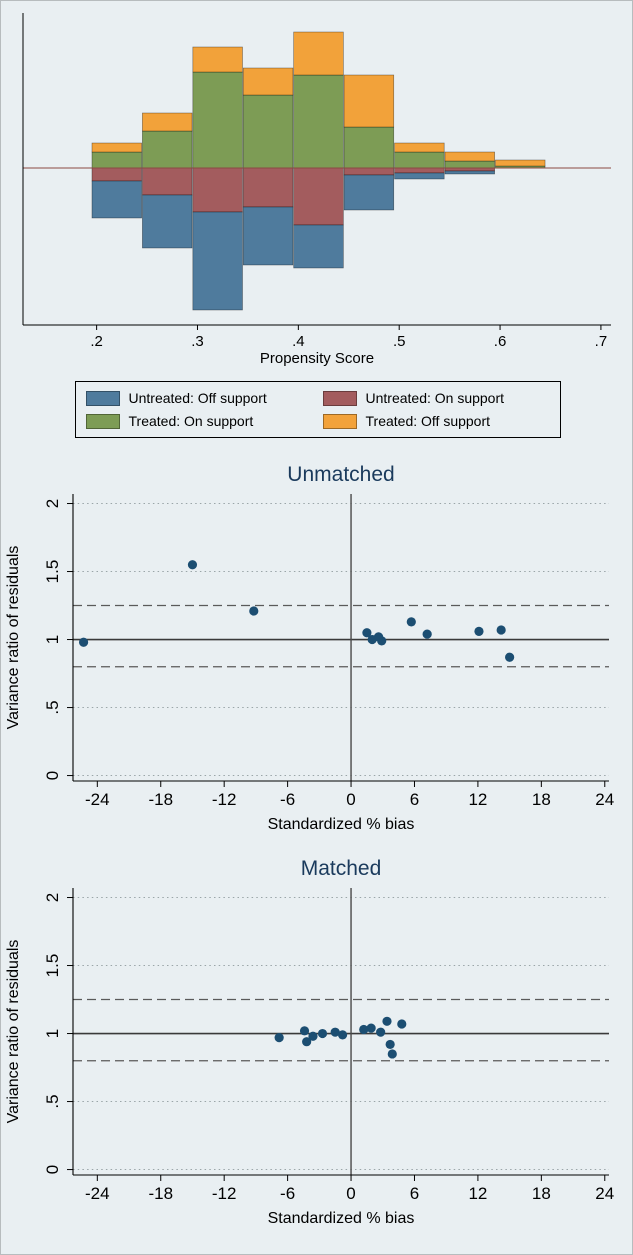 Image resolution: width=633 pixels, height=1255 pixels. Describe the element at coordinates (341, 868) in the screenshot. I see `chart-title: Matched` at that location.